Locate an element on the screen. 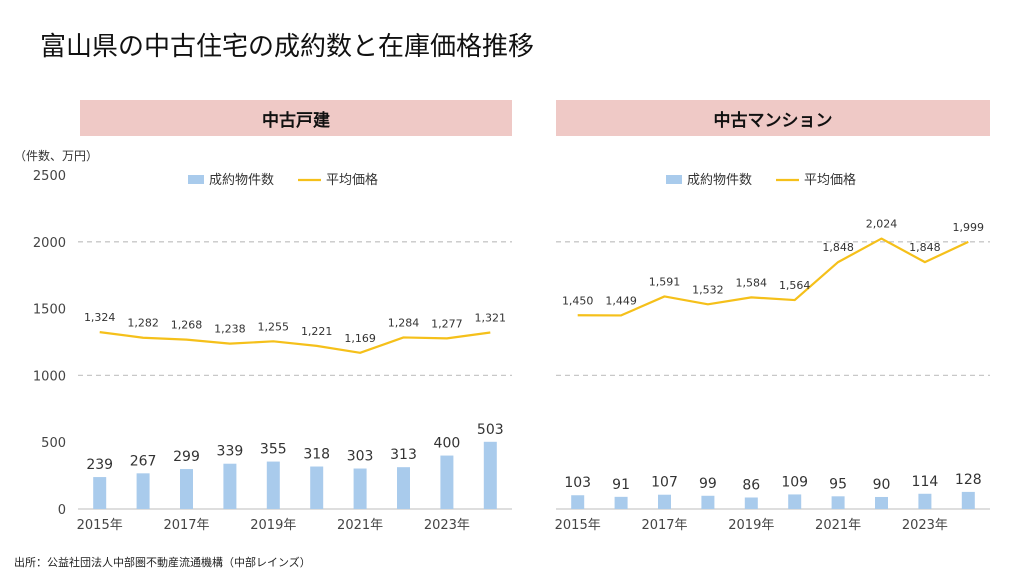 The height and width of the screenshot is (576, 1024). y-tick-label: 500 is located at coordinates (53, 443).